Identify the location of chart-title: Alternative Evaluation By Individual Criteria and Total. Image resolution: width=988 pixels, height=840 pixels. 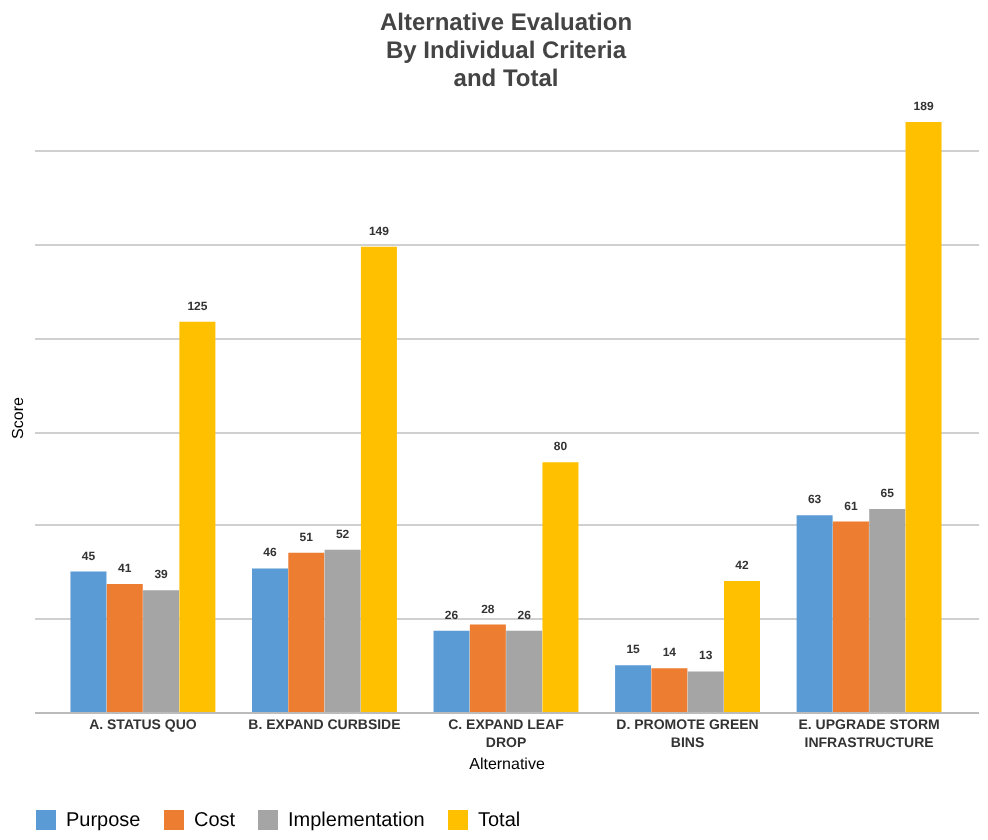
(506, 50).